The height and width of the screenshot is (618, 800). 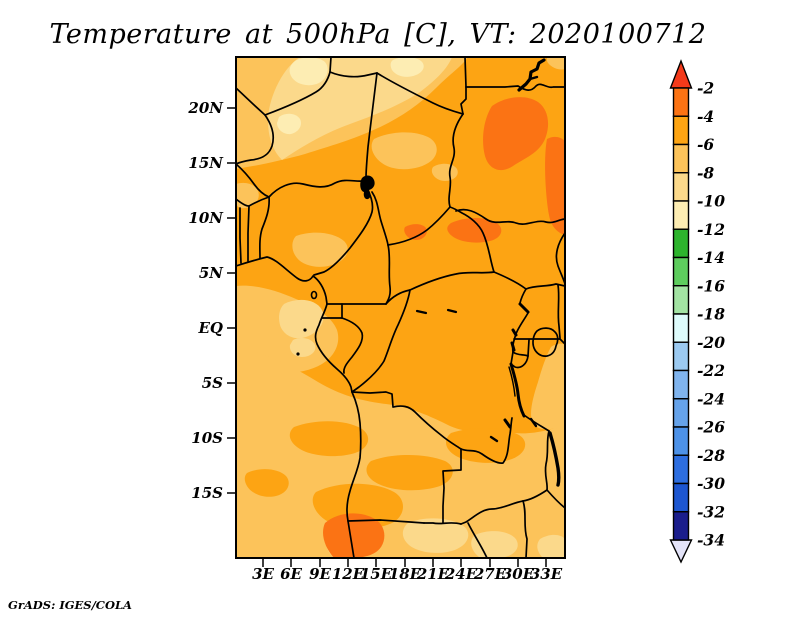 What do you see at coordinates (299, 407) in the screenshot?
I see `coastline-atlantic` at bounding box center [299, 407].